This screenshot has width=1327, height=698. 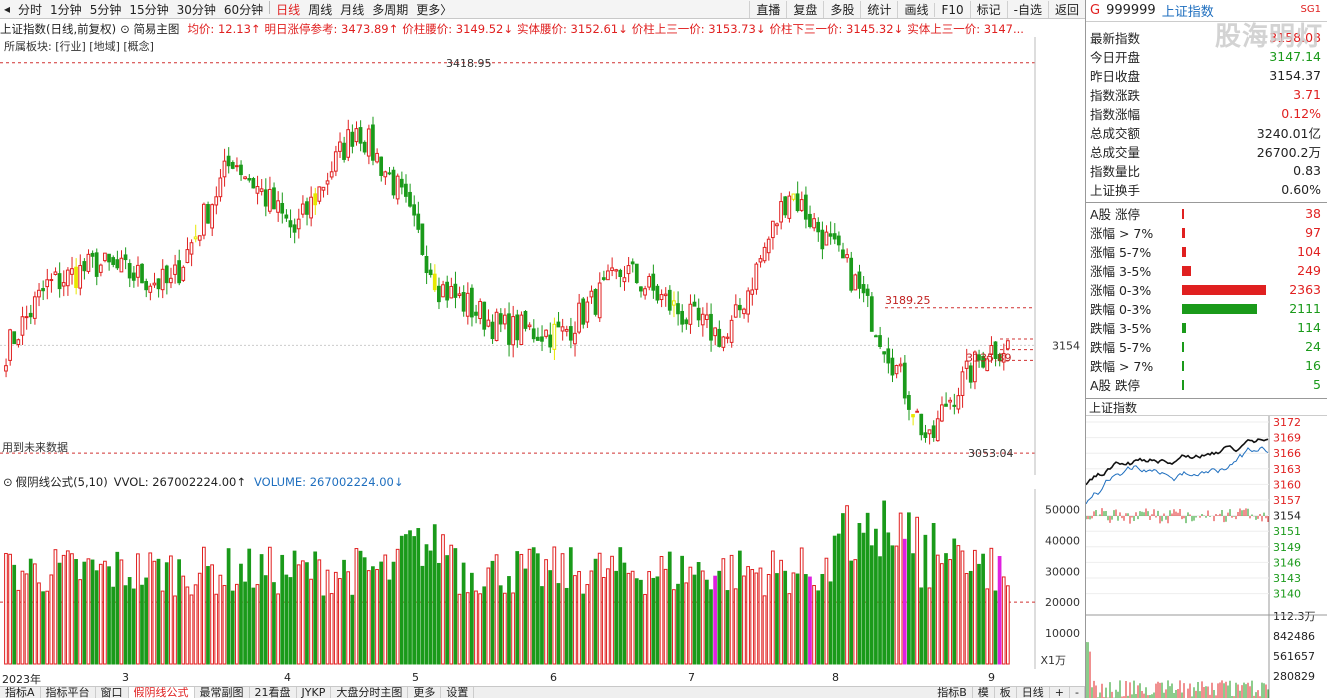 I want to click on bottom-right-tab-2: 板, so click(x=1006, y=692).